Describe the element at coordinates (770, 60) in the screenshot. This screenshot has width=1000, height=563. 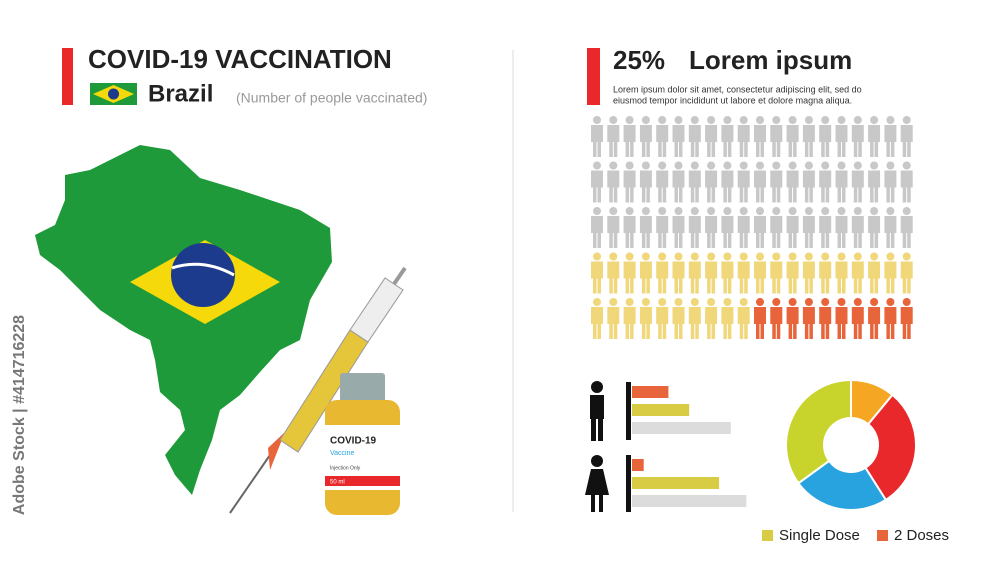
I see `stat-title: Lorem ipsum` at that location.